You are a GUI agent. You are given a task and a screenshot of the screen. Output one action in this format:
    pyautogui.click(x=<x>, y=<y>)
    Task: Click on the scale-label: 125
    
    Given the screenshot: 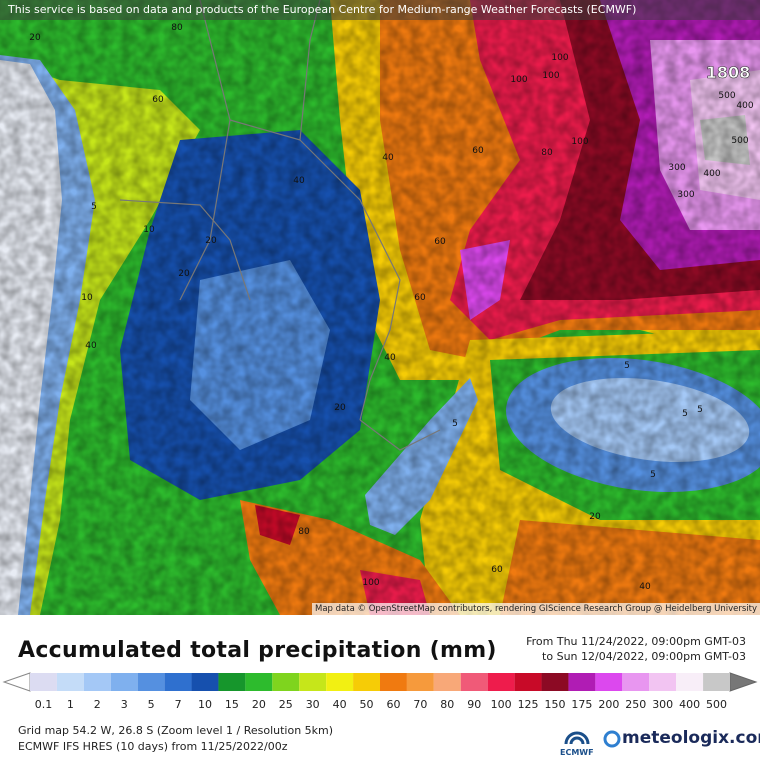 What is the action you would take?
    pyautogui.click(x=528, y=704)
    